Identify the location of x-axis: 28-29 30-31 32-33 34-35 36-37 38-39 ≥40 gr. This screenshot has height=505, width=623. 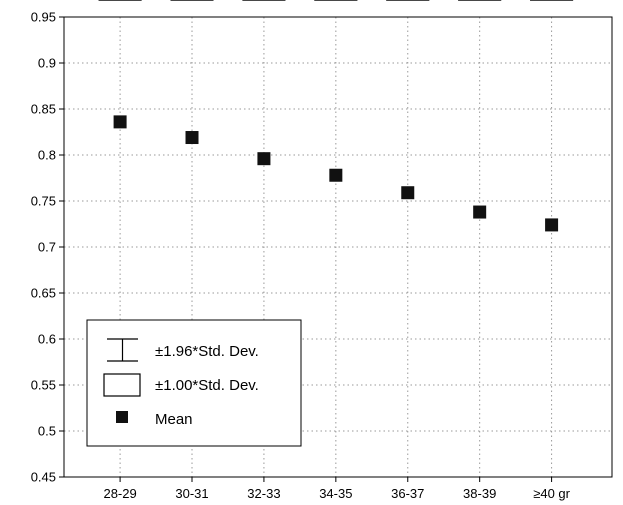
(337, 489).